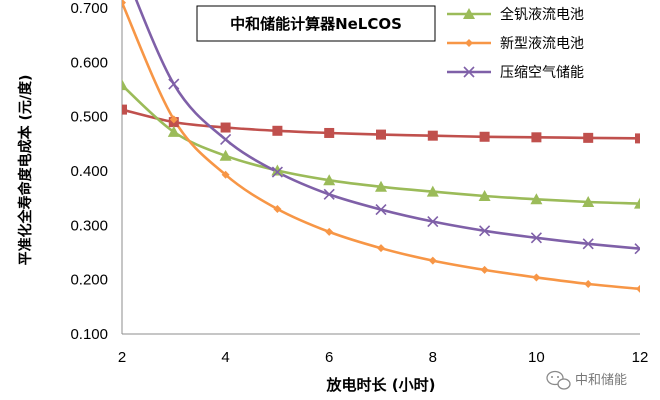 This screenshot has width=660, height=400. I want to click on legend-label: 压缩空气储能, so click(542, 73).